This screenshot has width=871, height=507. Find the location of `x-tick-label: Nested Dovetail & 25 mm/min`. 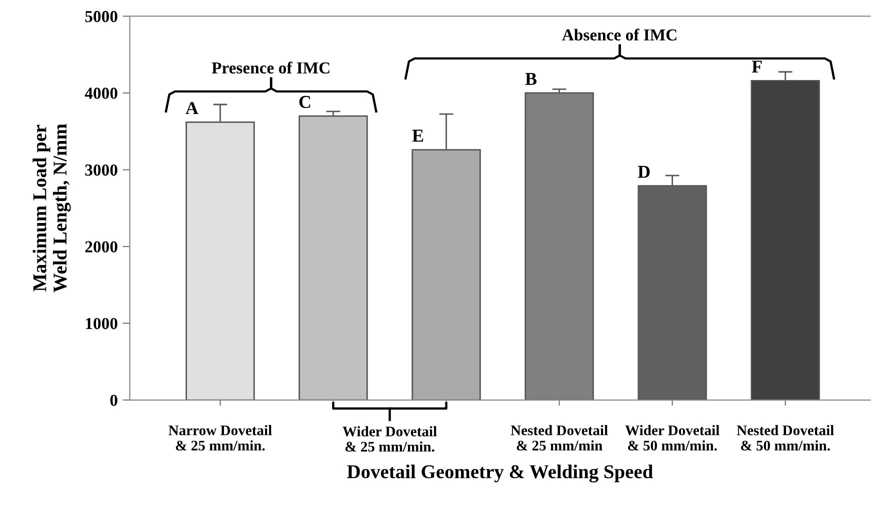

x-tick-label: Nested Dovetail & 25 mm/min is located at coordinates (559, 438).